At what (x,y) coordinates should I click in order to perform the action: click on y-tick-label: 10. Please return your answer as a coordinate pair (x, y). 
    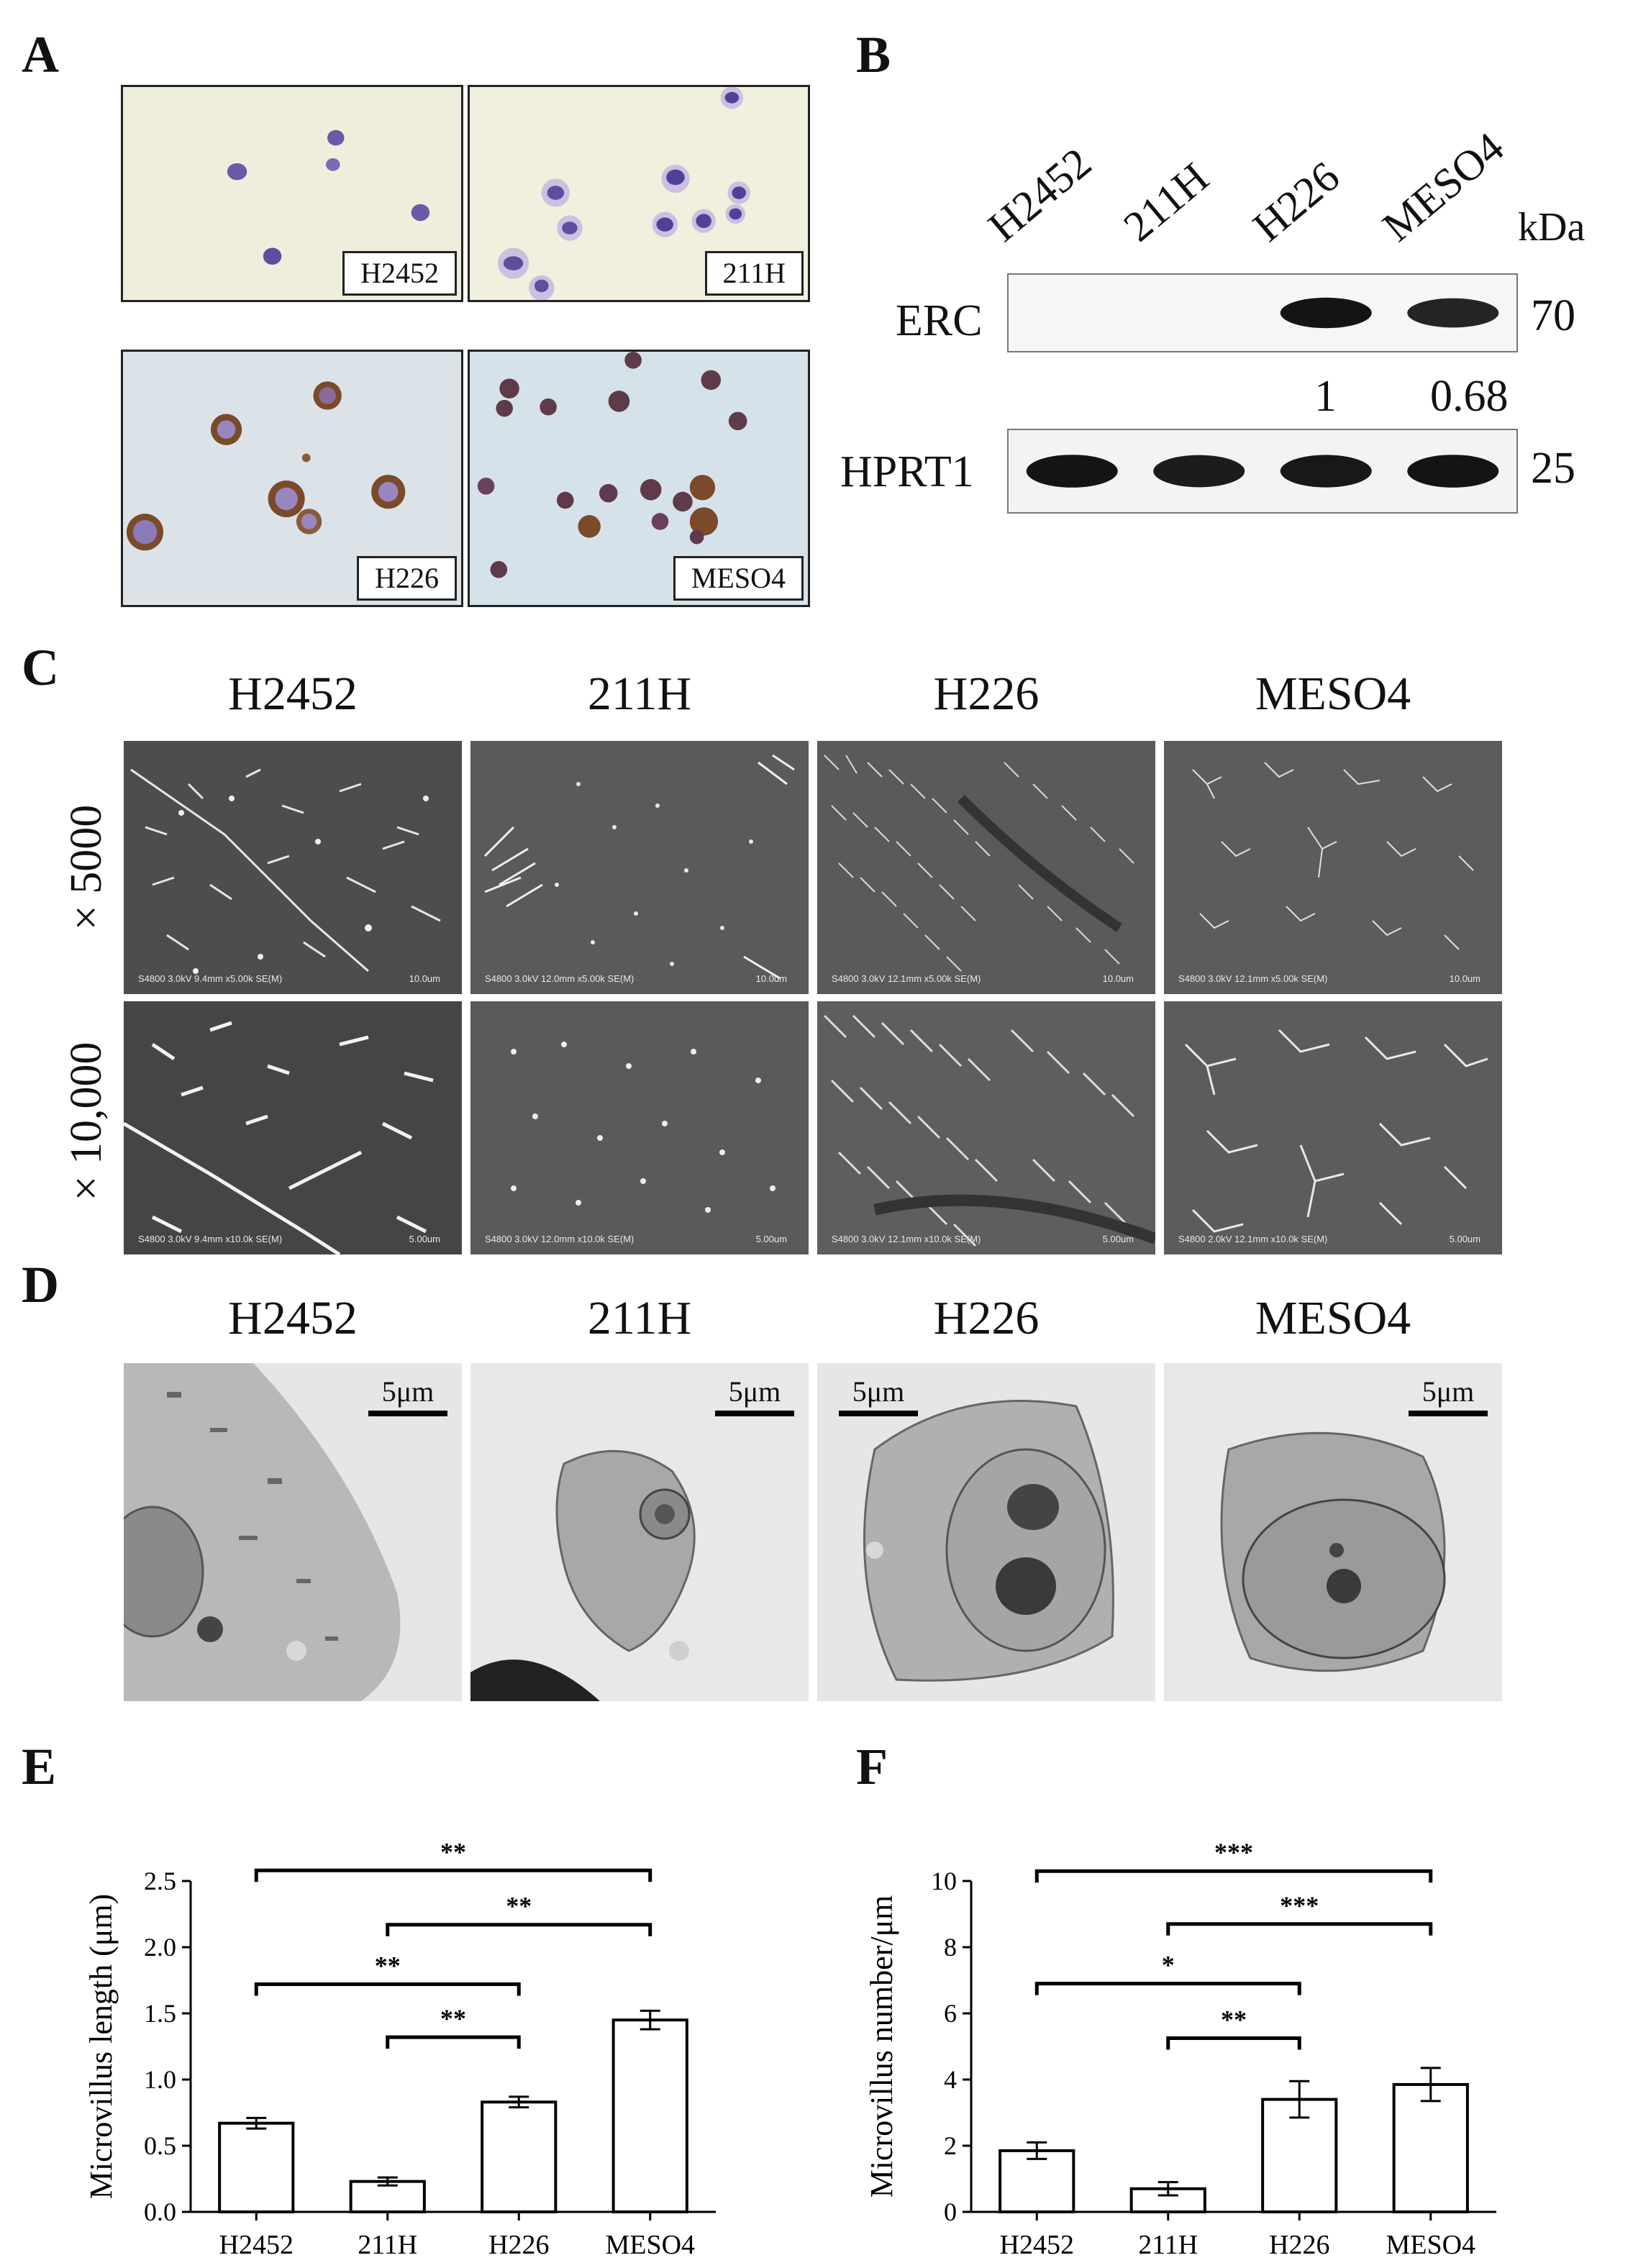
    Looking at the image, I should click on (944, 1881).